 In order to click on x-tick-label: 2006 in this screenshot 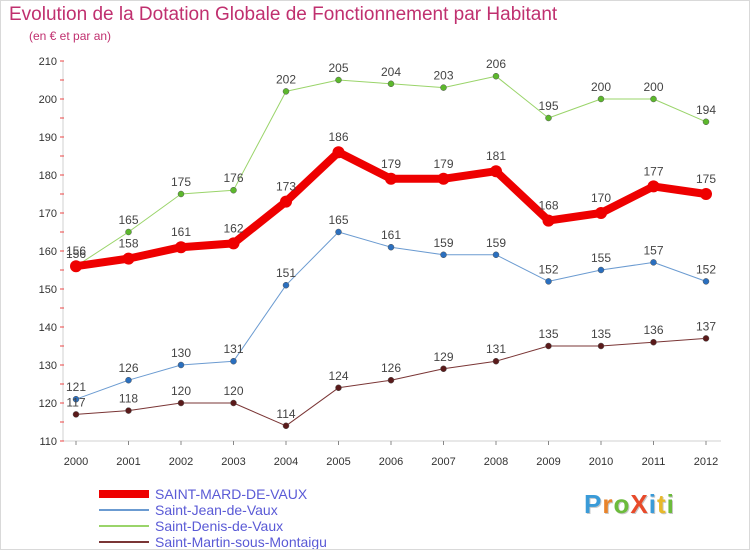, I will do `click(391, 462)`.